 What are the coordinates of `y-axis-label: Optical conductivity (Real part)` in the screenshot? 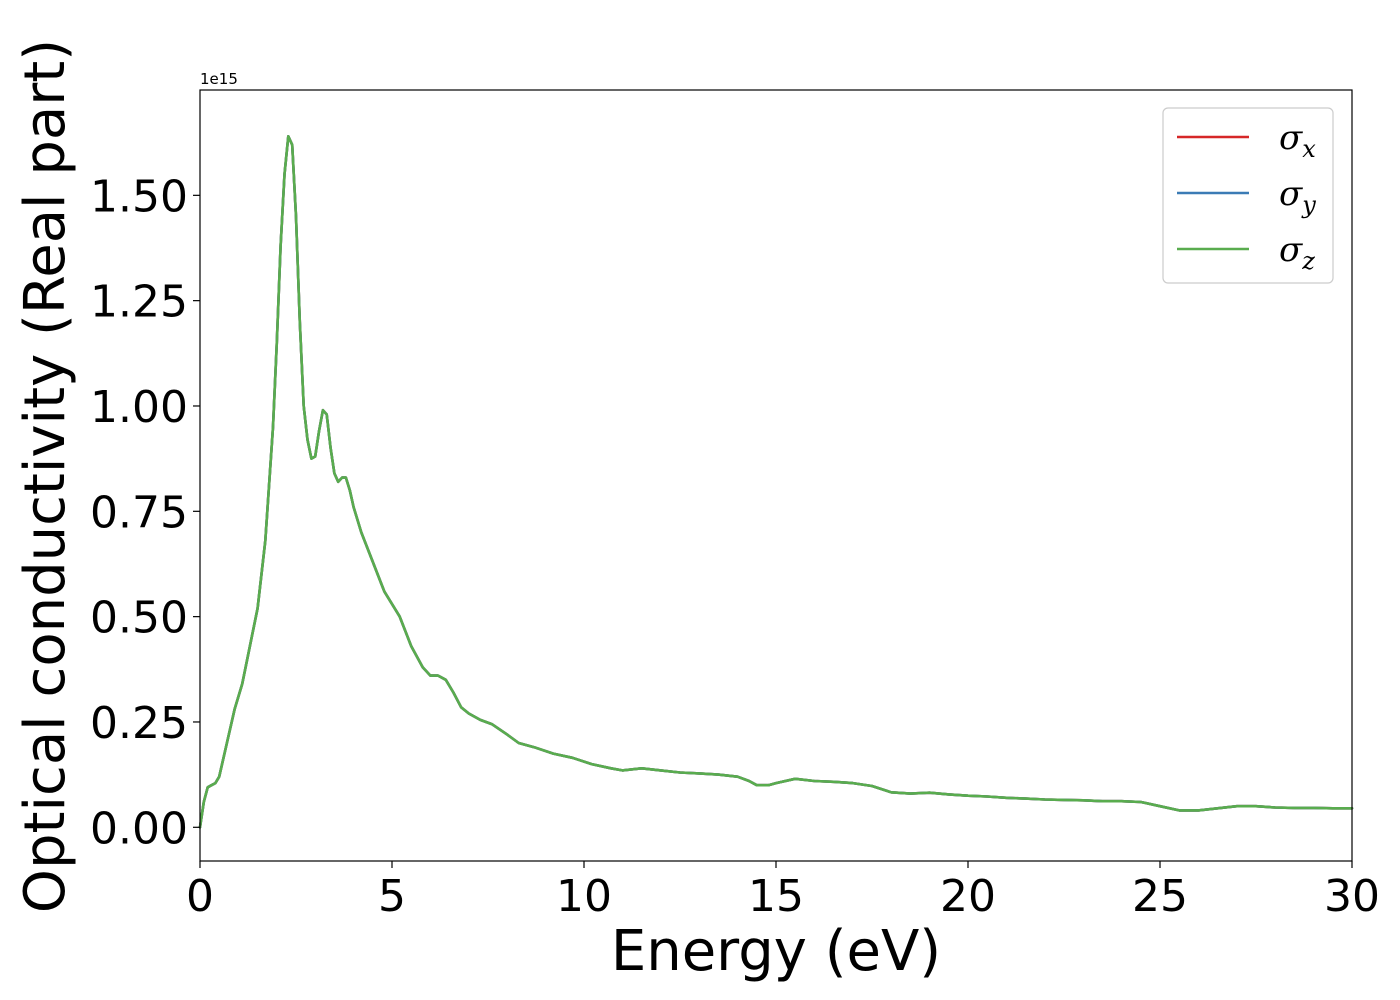 It's located at (45, 476).